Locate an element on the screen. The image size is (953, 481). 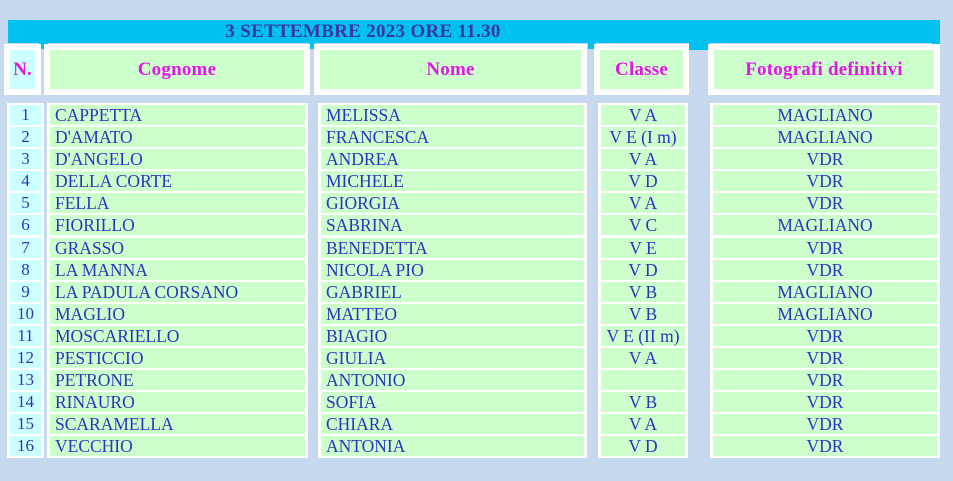
cell-nome: BENEDETTA is located at coordinates (452, 247).